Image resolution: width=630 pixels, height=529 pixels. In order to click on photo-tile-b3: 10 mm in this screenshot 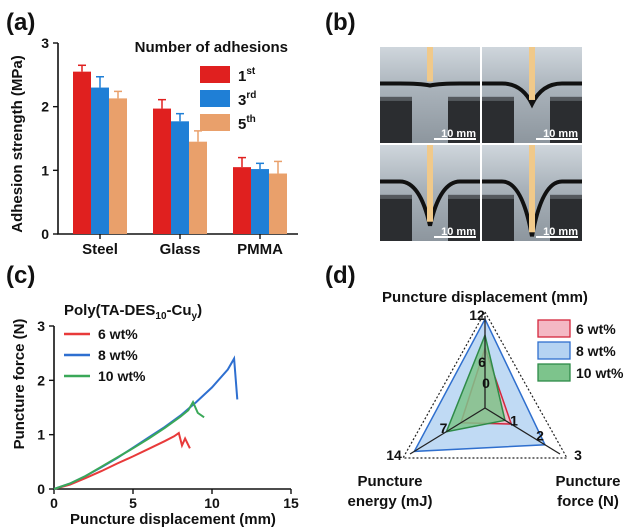, I will do `click(430, 193)`.